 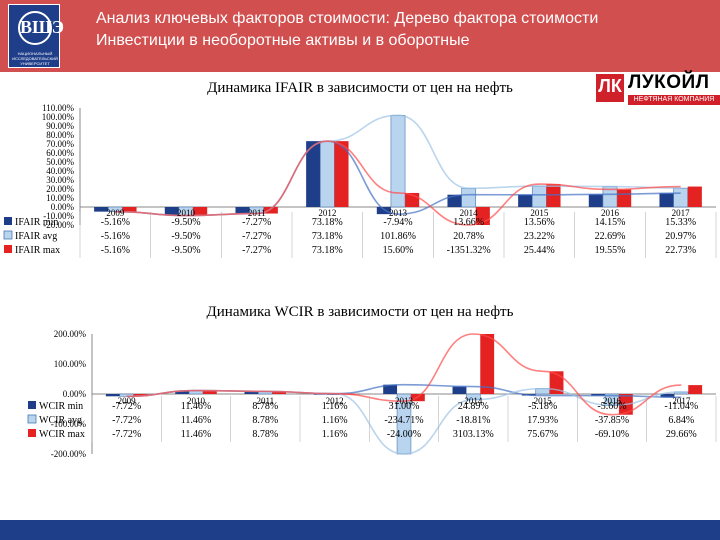 I want to click on wcir-legend-label: WCIR max, so click(x=62, y=434).